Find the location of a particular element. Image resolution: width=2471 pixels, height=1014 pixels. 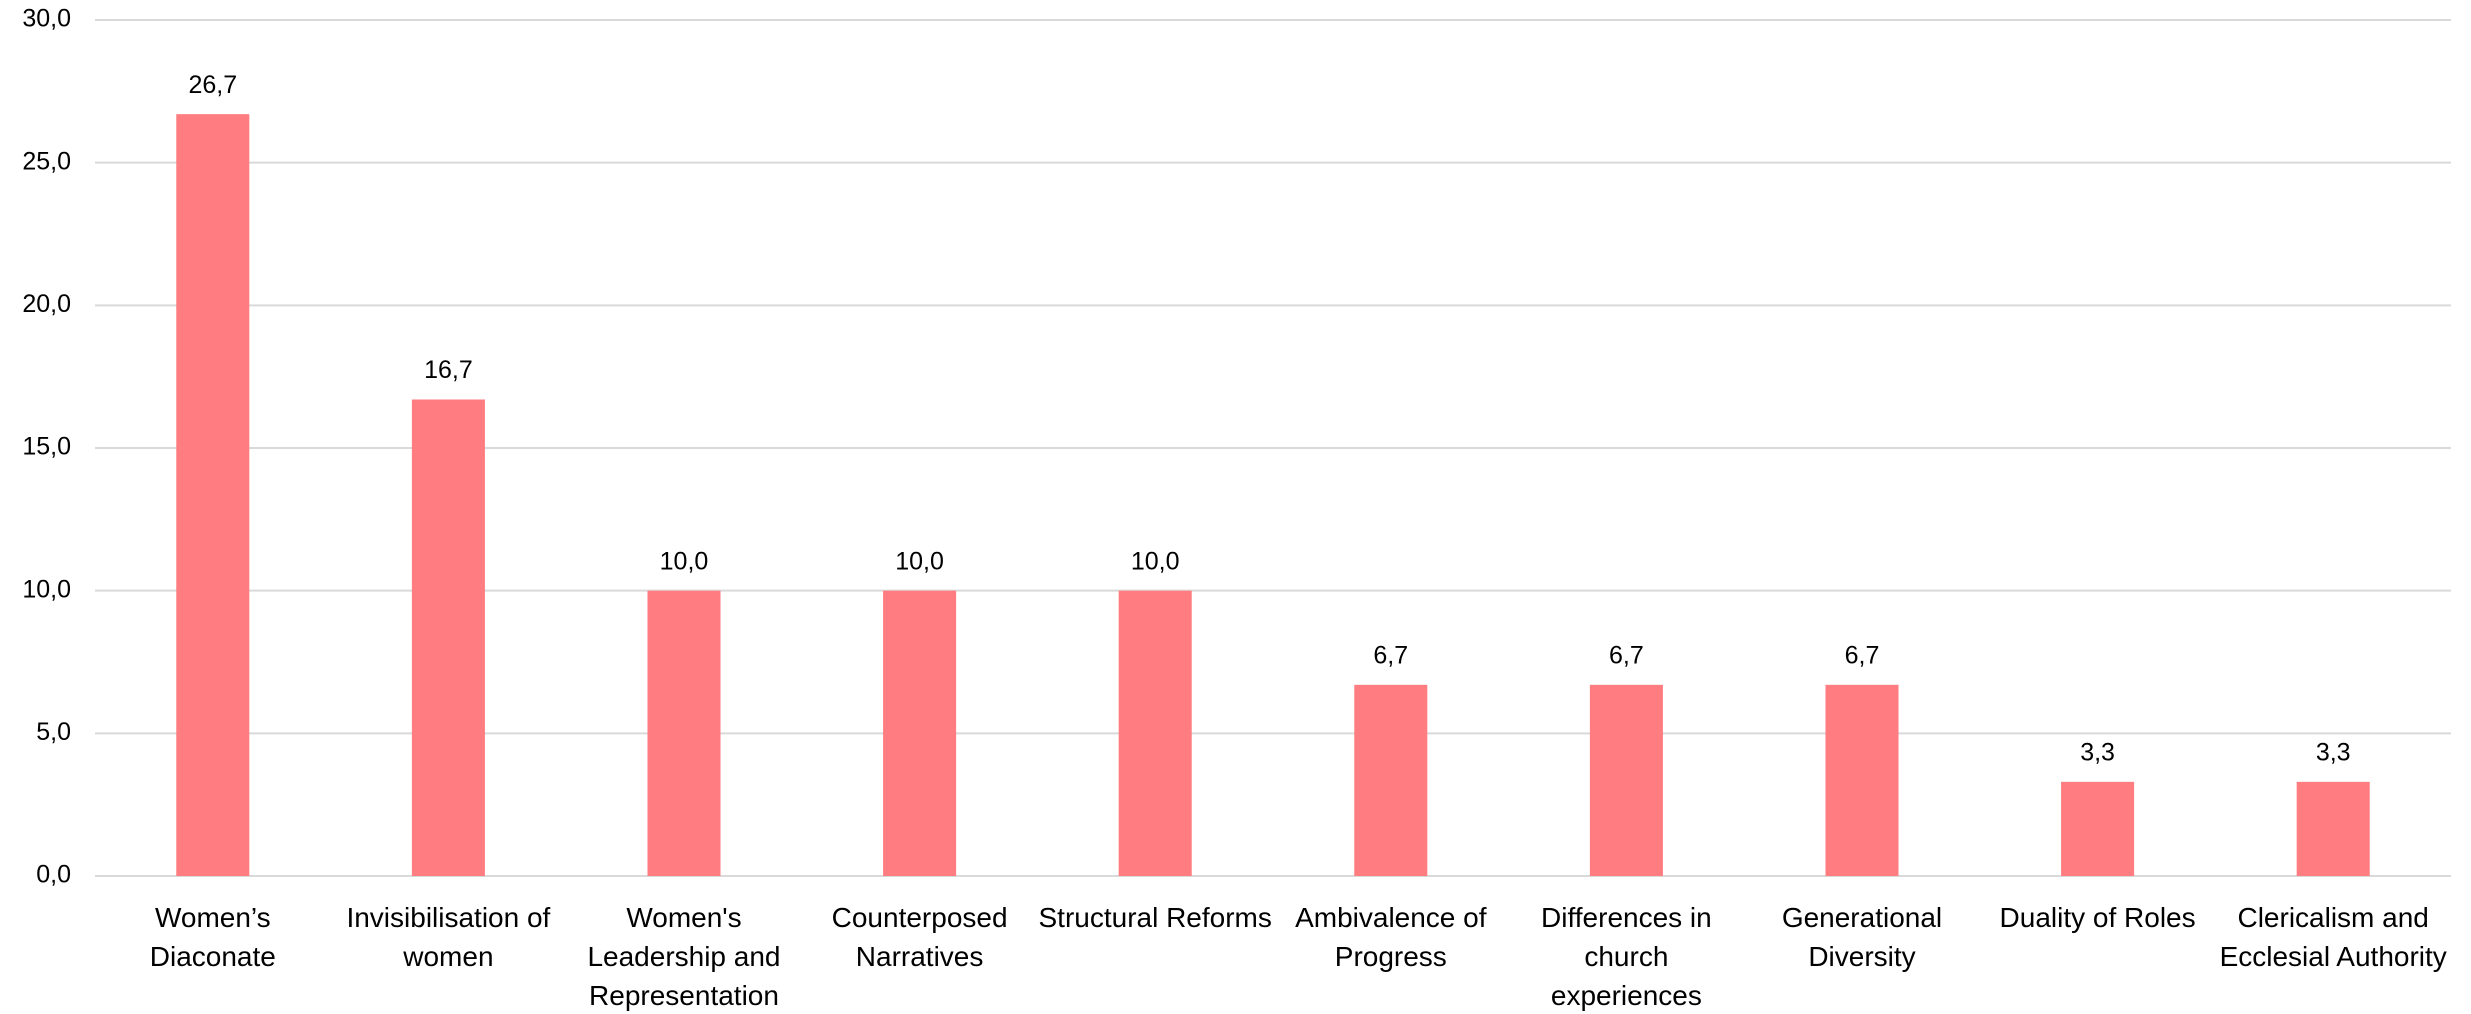

x-tick-label: Differences in church experiences is located at coordinates (1626, 956).